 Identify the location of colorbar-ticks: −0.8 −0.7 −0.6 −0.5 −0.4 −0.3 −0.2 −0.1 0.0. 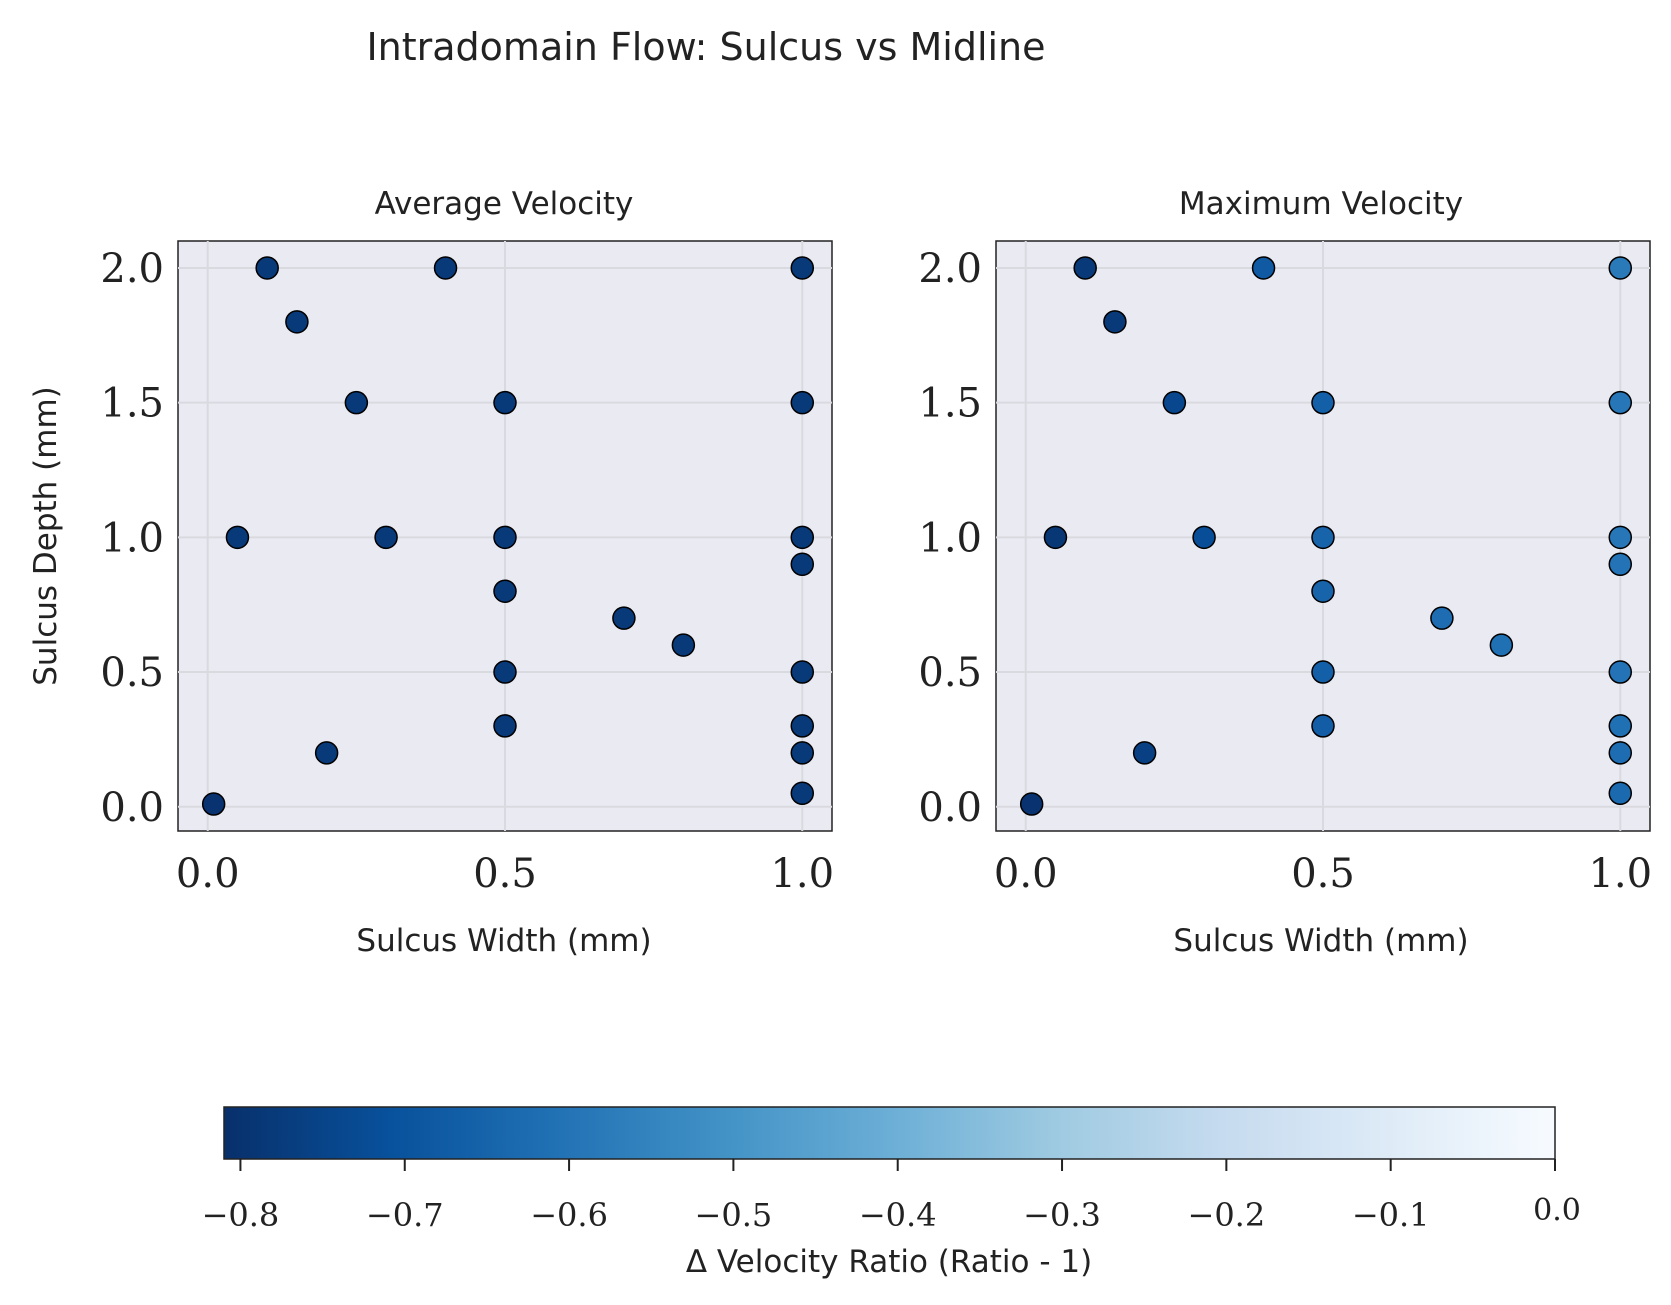
(891, 1196).